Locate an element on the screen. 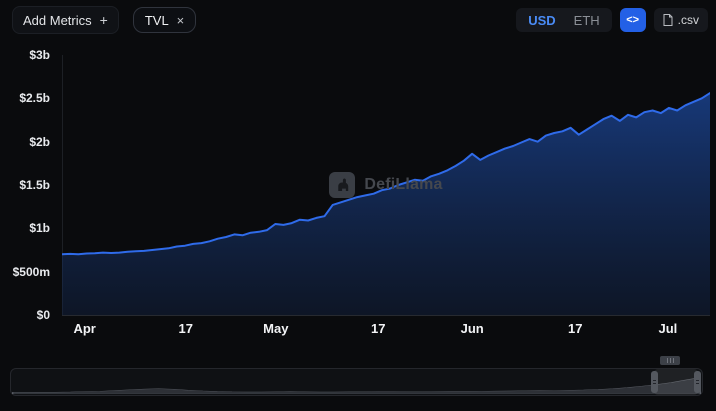  y-axis-line is located at coordinates (62, 185).